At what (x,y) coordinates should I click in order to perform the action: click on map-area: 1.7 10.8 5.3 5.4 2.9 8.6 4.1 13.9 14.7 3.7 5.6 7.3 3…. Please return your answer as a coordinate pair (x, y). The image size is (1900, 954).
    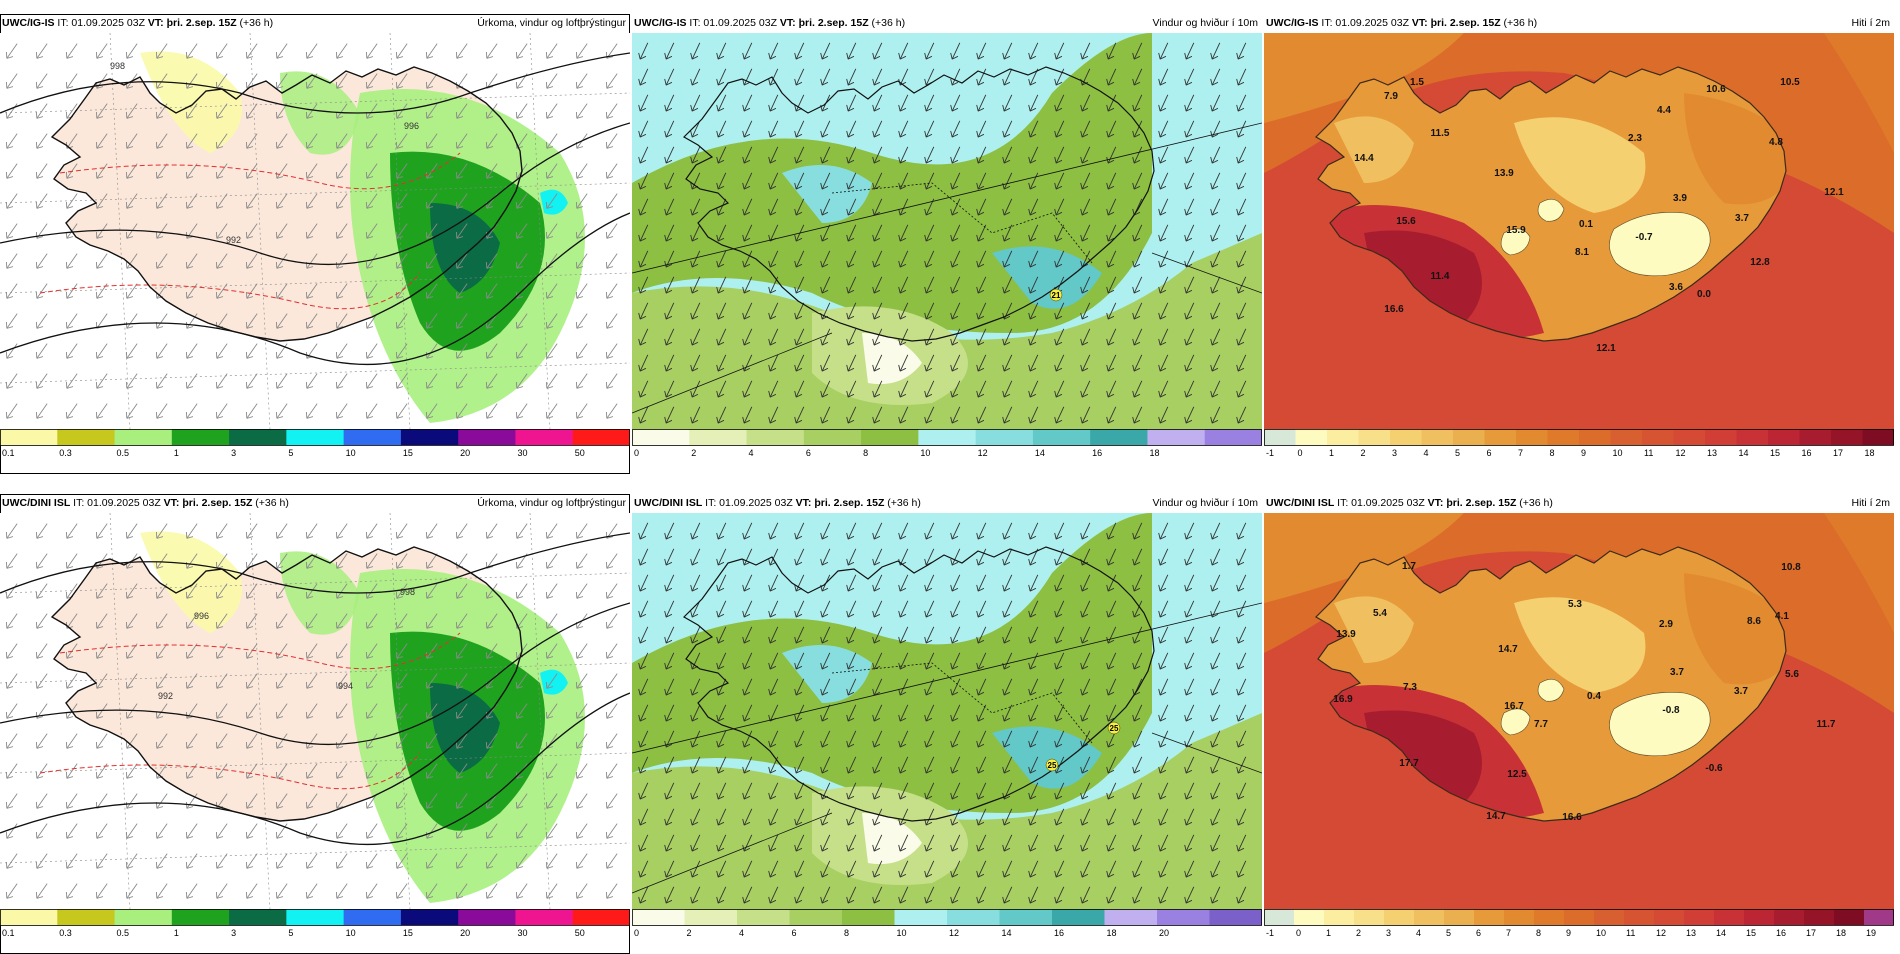
    Looking at the image, I should click on (1579, 711).